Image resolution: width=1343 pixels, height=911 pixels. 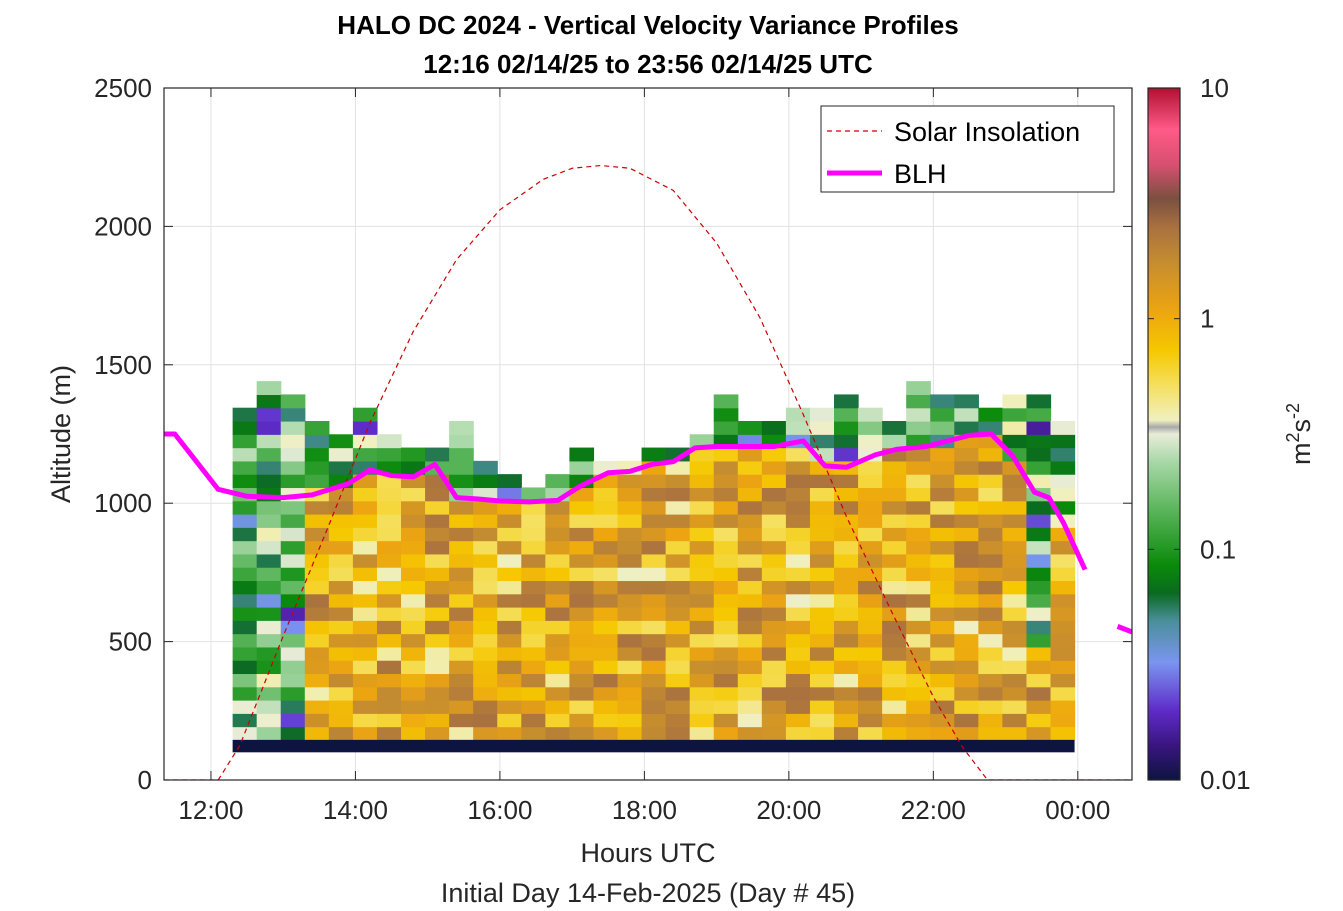 What do you see at coordinates (1293, 411) in the screenshot?
I see `colorbar-label-exp2: -2` at bounding box center [1293, 411].